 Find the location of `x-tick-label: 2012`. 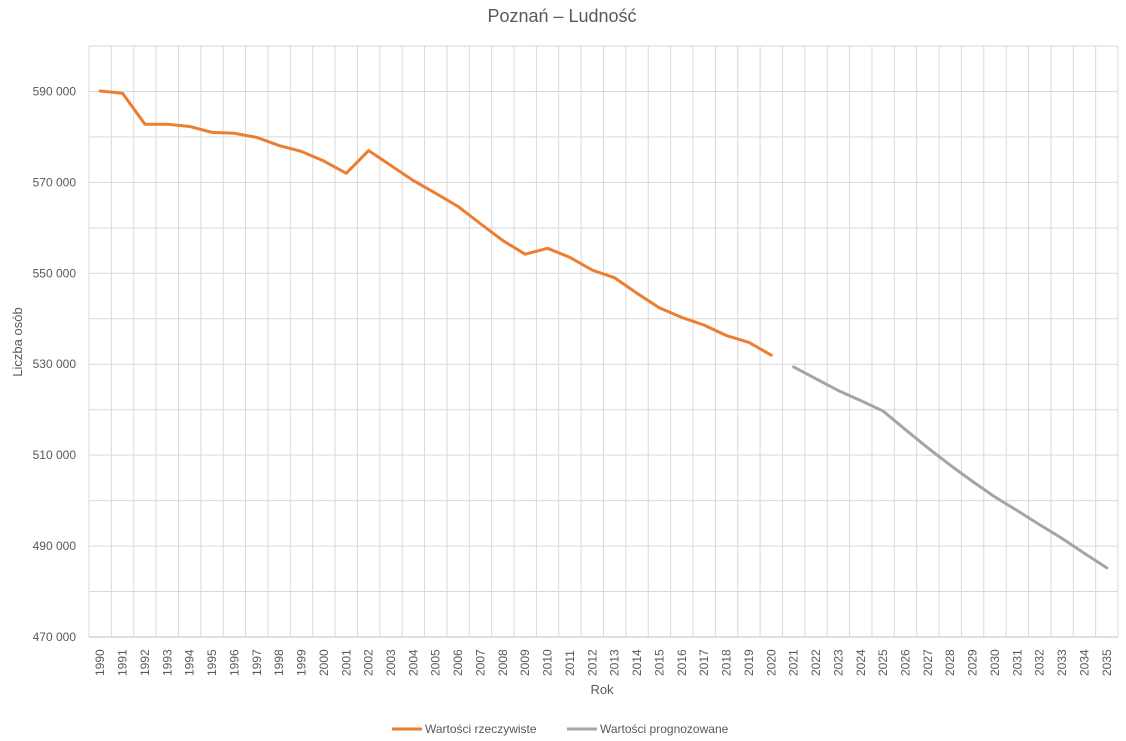

x-tick-label: 2012 is located at coordinates (592, 662).